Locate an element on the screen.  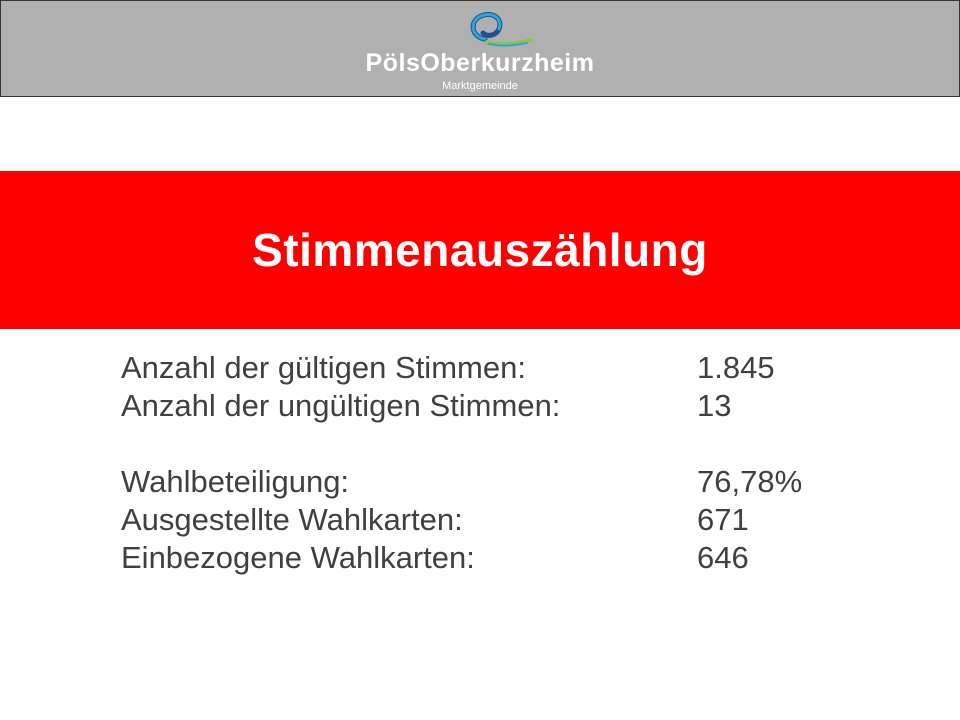
stat-row-included-postal-ballots: Einbezogene Wahlkarten: 646 is located at coordinates (461, 558).